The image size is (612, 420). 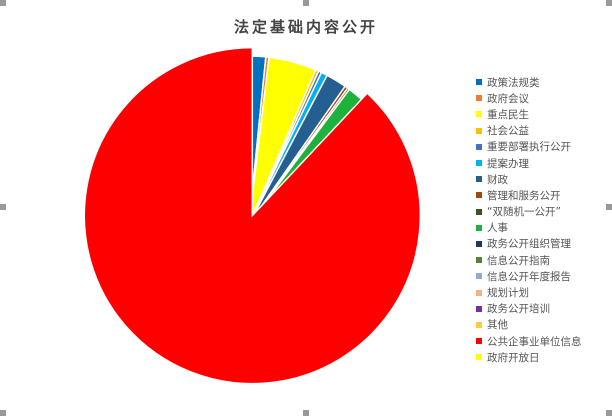 I want to click on legend-label: 财政, so click(x=497, y=179).